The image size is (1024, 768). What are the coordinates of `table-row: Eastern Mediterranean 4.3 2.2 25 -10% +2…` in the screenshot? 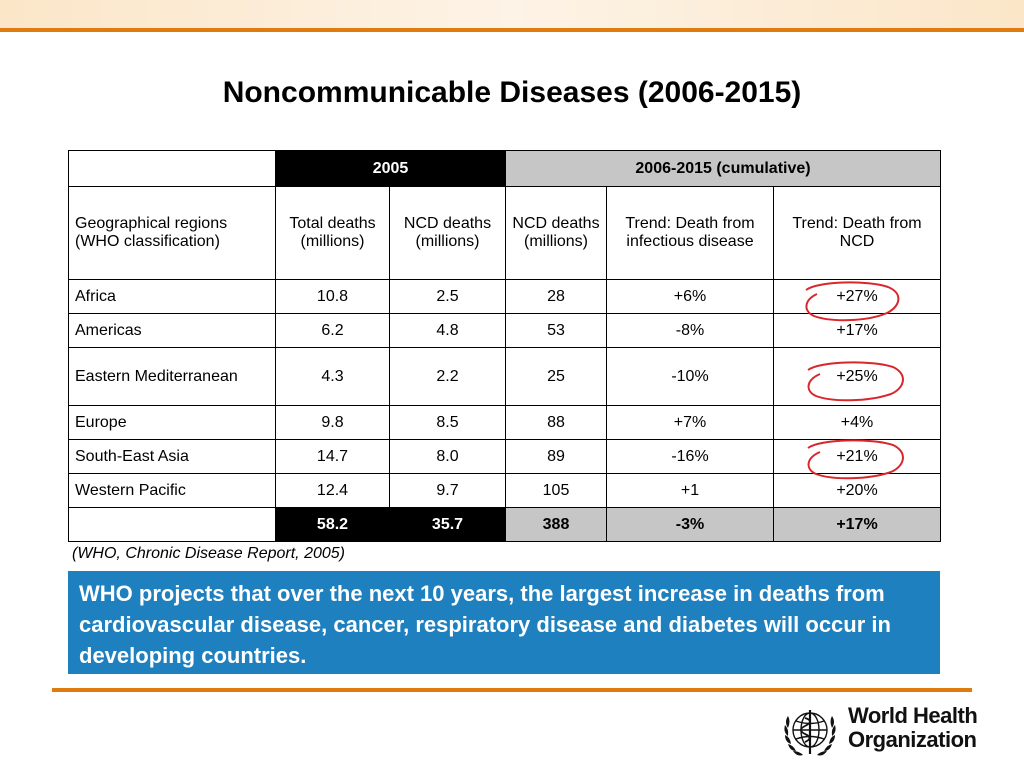 It's located at (504, 376).